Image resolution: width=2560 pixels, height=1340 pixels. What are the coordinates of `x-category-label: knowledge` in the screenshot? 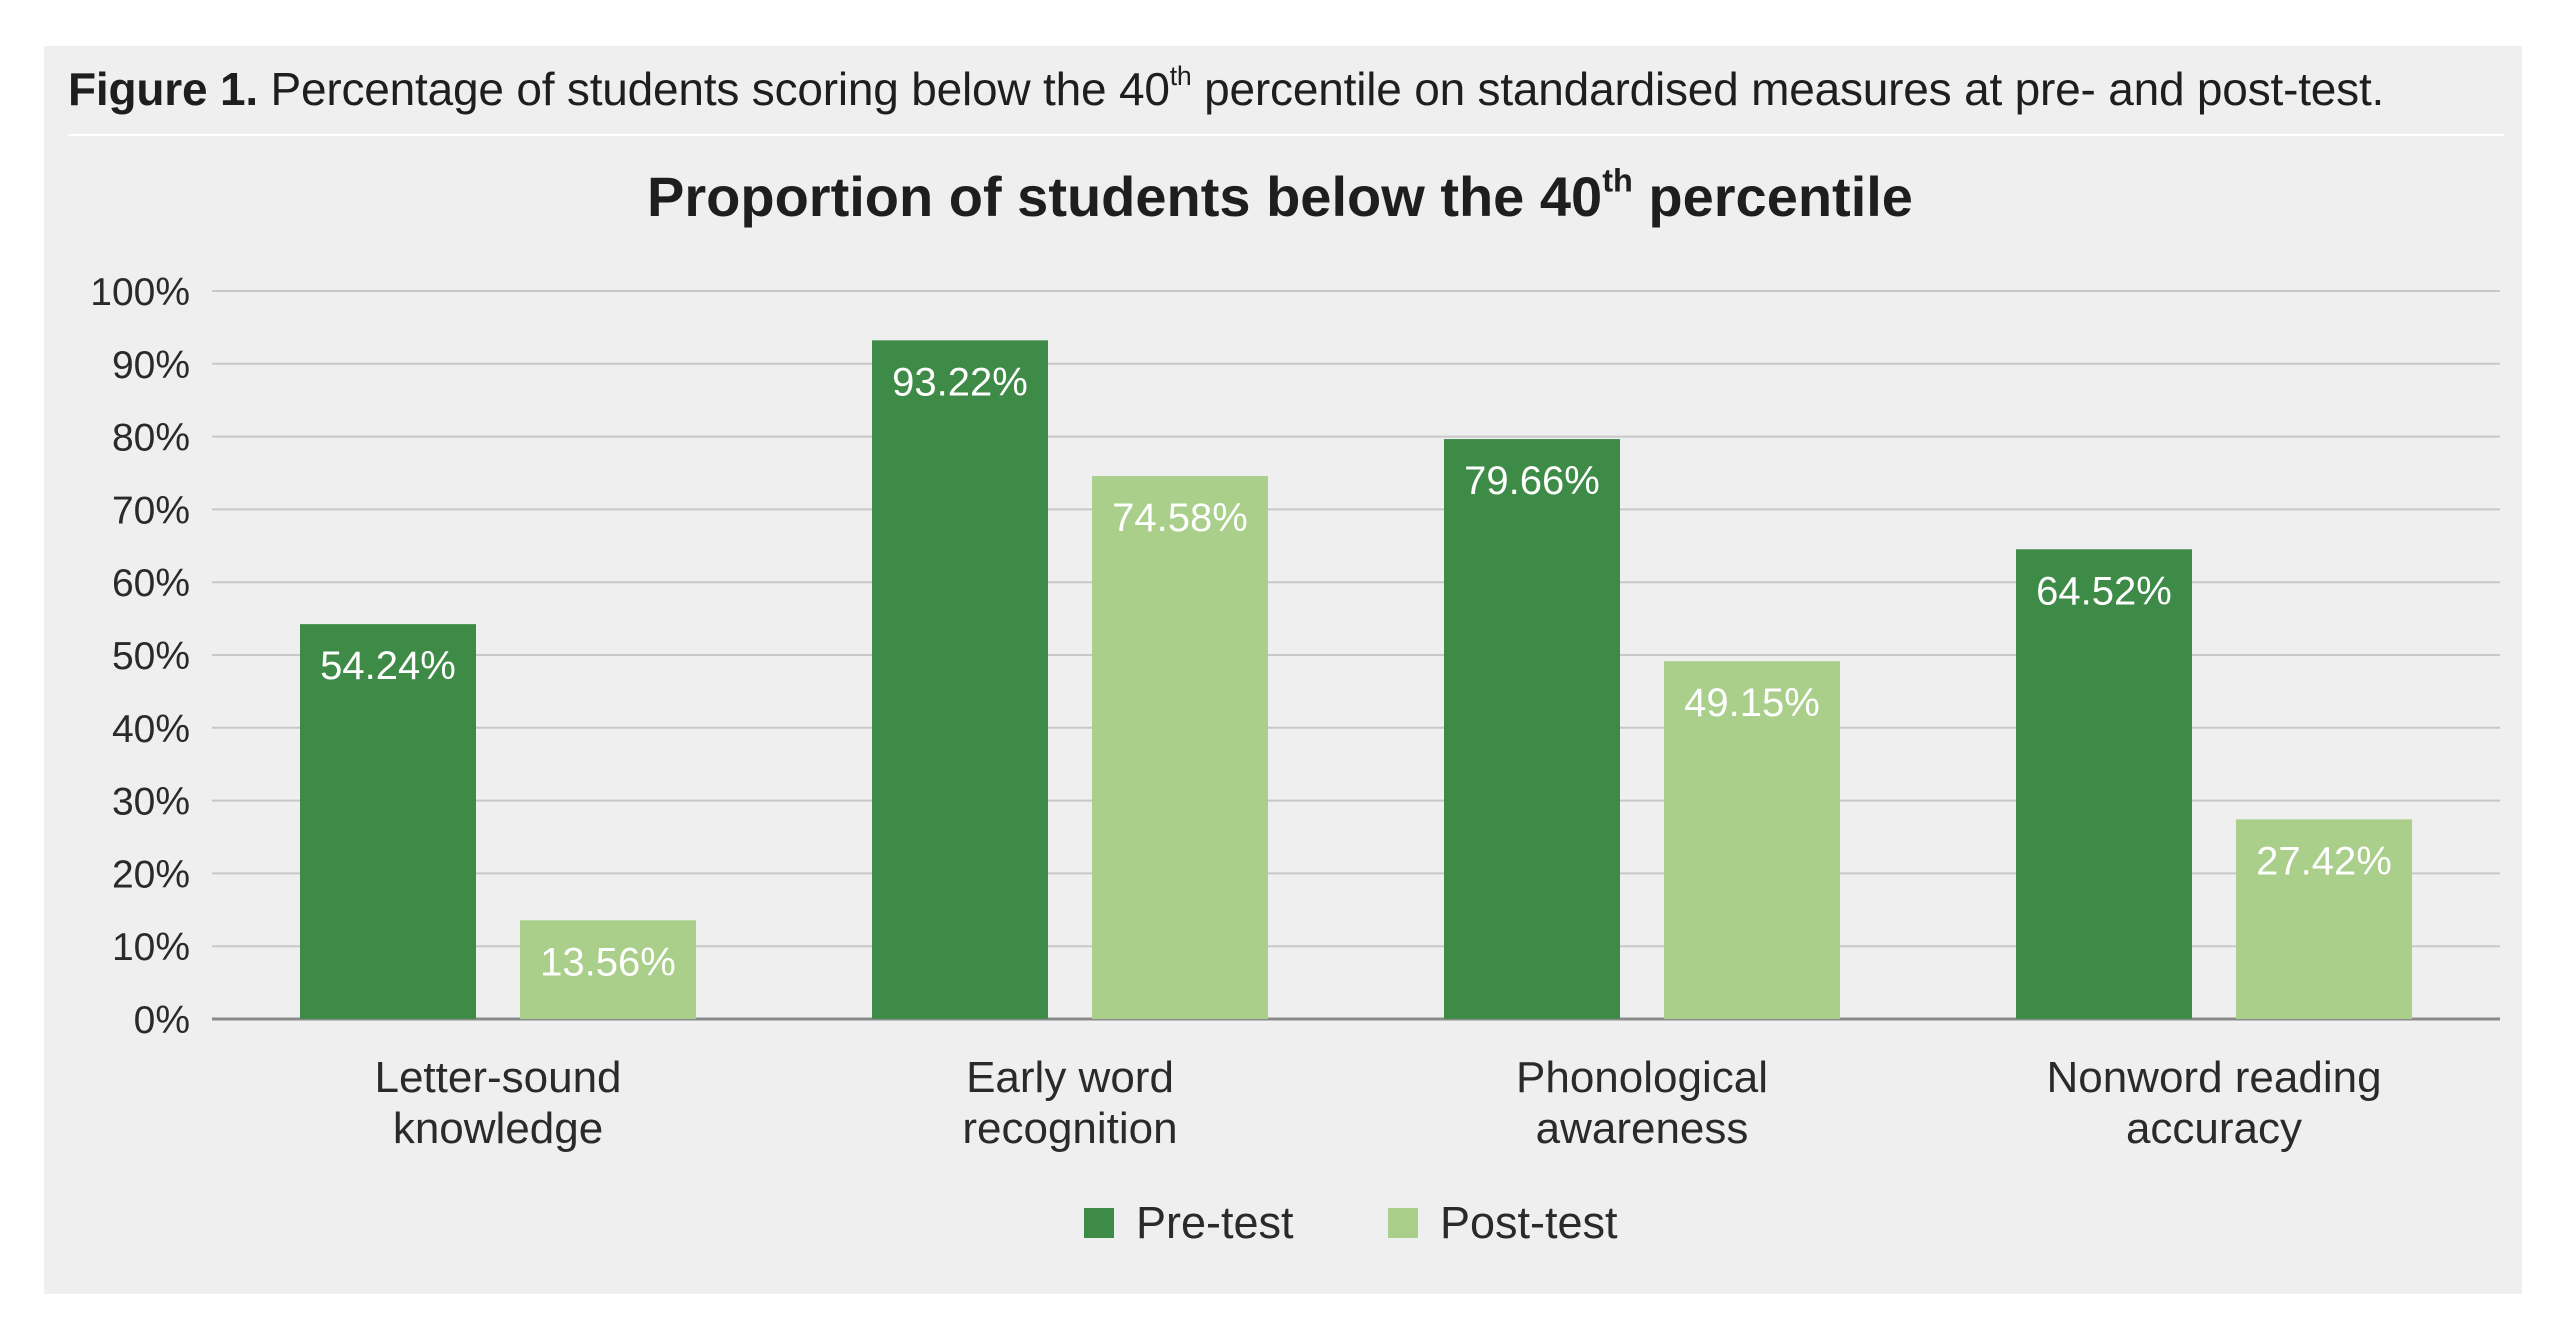 It's located at (498, 1128).